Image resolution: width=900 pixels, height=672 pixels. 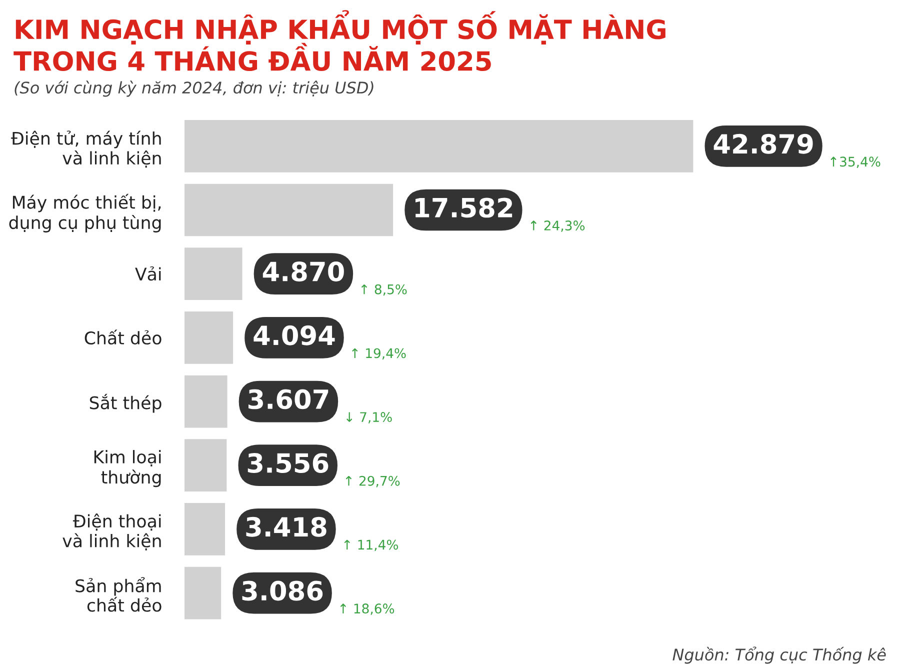 What do you see at coordinates (126, 403) in the screenshot?
I see `y-tick-label: Sắt thép` at bounding box center [126, 403].